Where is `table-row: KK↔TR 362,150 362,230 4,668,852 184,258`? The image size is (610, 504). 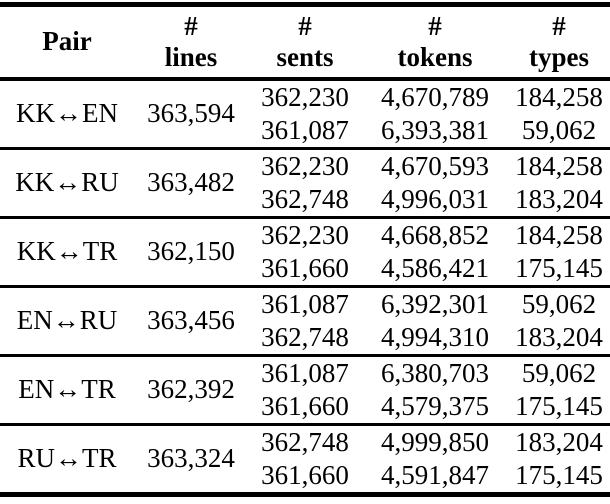 table-row: KK↔TR 362,150 362,230 4,668,852 184,258 is located at coordinates (305, 242).